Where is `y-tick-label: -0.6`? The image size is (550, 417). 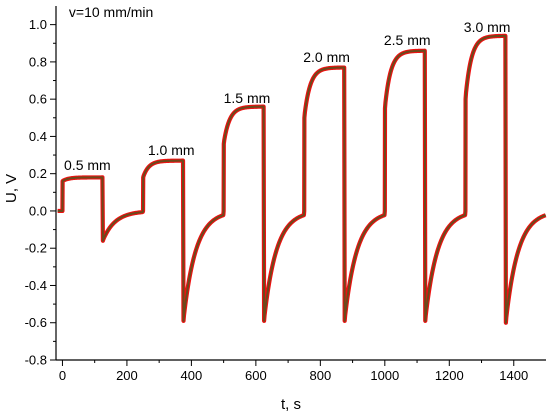
y-tick-label: -0.6 is located at coordinates (36, 322).